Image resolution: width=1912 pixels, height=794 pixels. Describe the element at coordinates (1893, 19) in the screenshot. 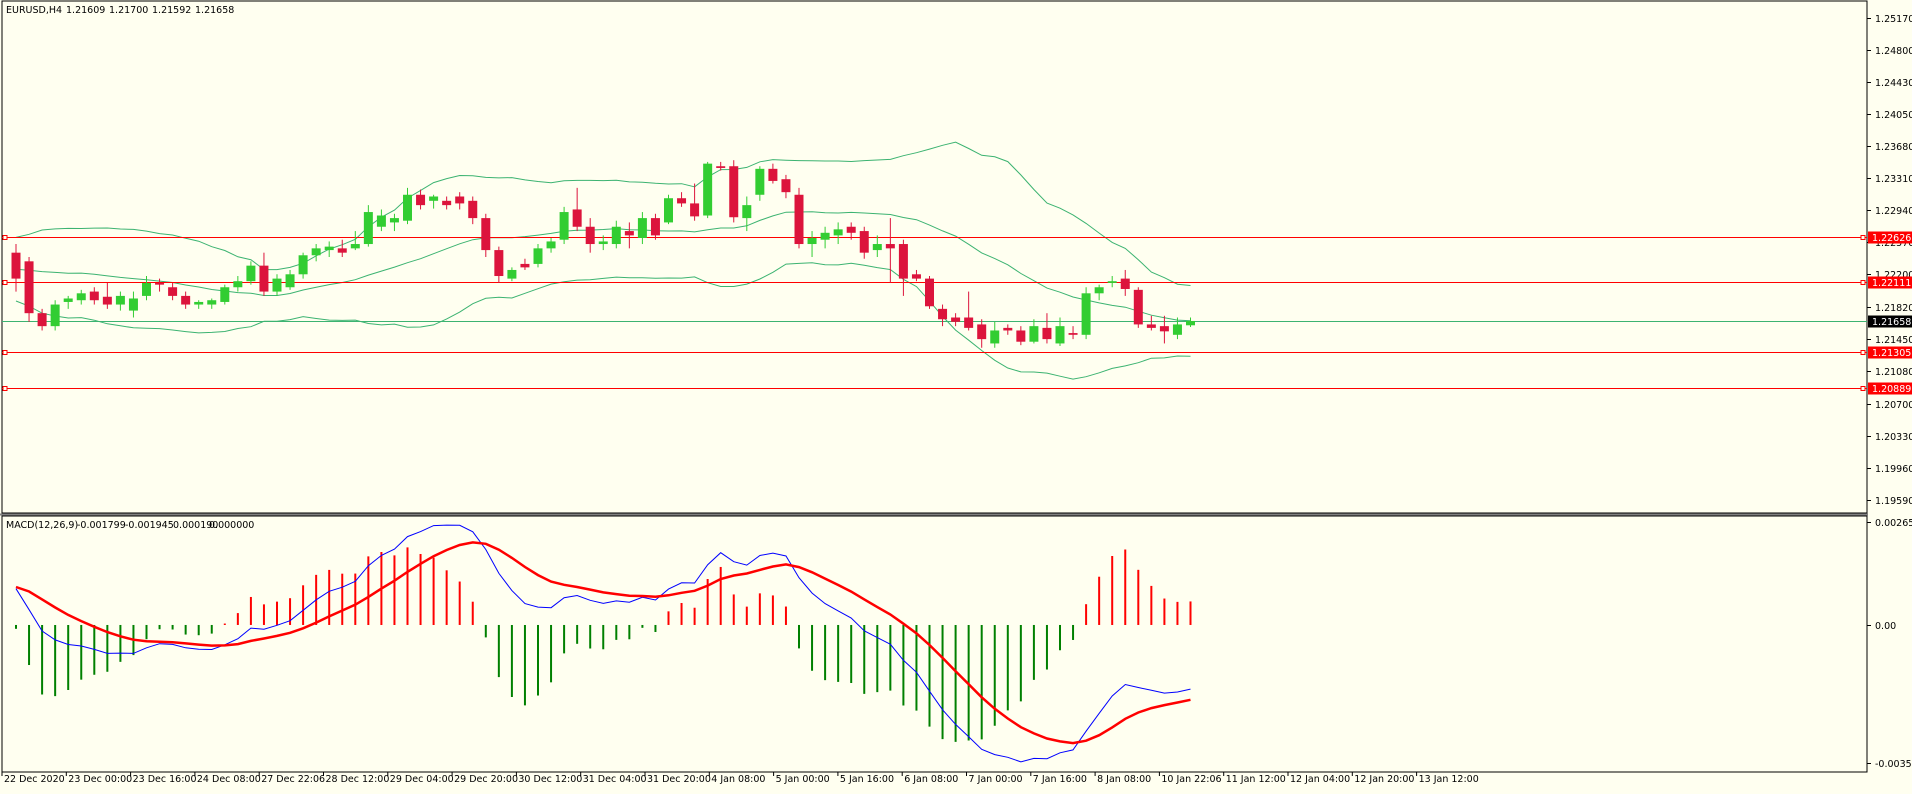

I see `price-axis-label-0: 1.25170` at that location.